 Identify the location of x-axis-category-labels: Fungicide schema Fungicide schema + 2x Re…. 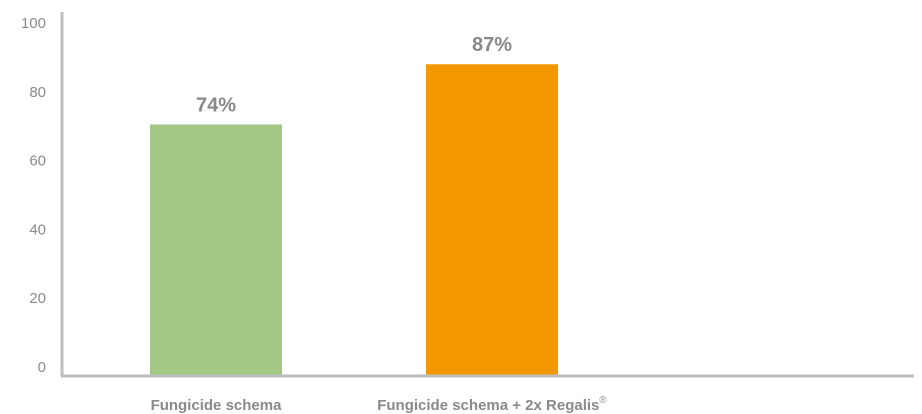
(379, 404).